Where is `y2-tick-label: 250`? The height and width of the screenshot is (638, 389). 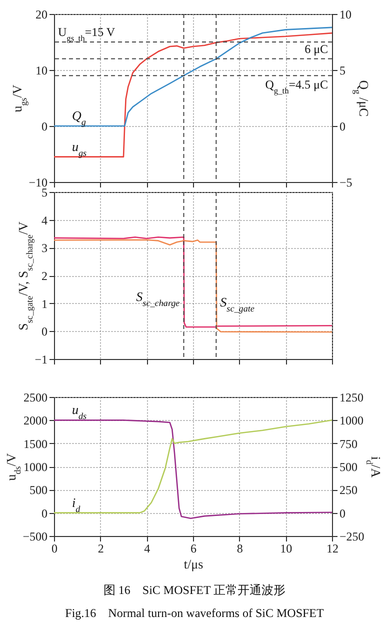 y2-tick-label: 250 is located at coordinates (349, 490).